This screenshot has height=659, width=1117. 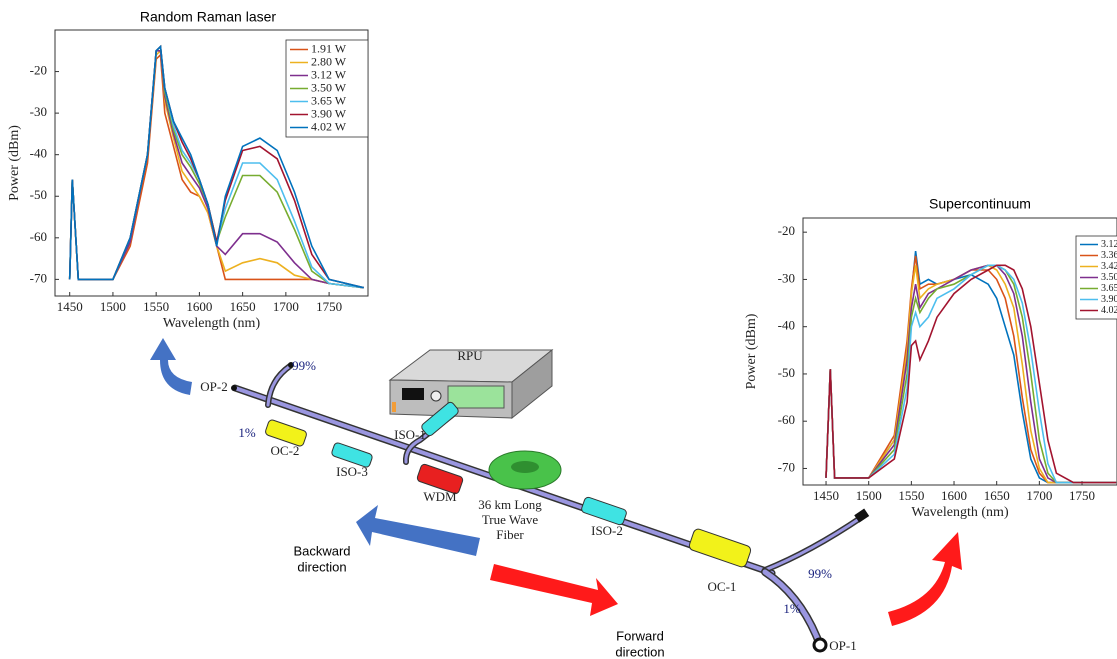 I want to click on chart-title: Supercontinuum, so click(x=980, y=204).